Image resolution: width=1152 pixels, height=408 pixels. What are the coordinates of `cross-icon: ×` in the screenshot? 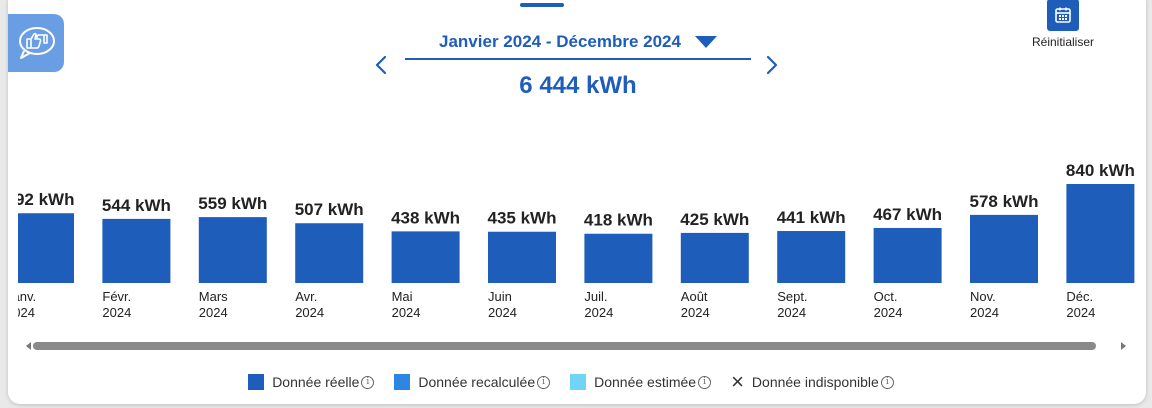 It's located at (737, 381).